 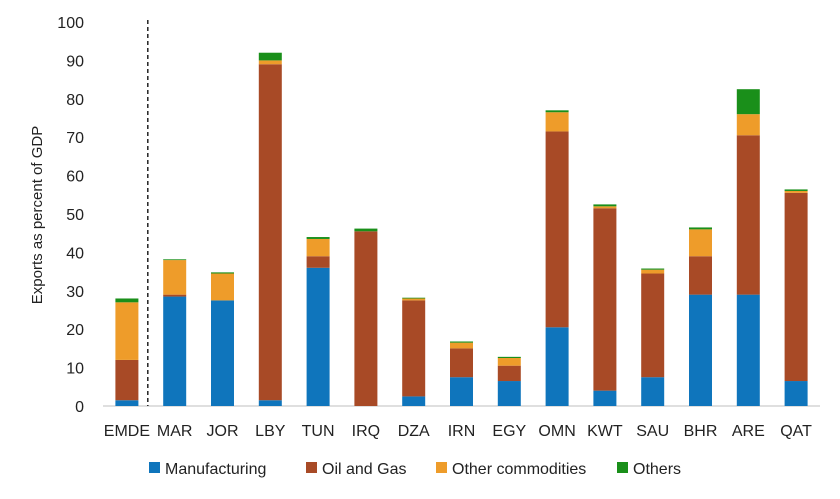 I want to click on bar-mar-oil-and-gas, so click(x=175, y=295).